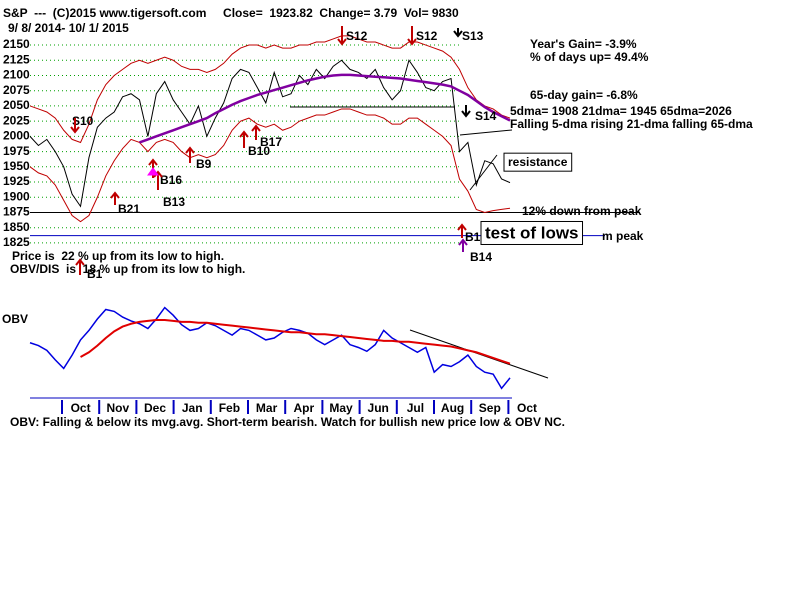 Image resolution: width=800 pixels, height=600 pixels. What do you see at coordinates (16, 166) in the screenshot?
I see `y-tick-label: 1950` at bounding box center [16, 166].